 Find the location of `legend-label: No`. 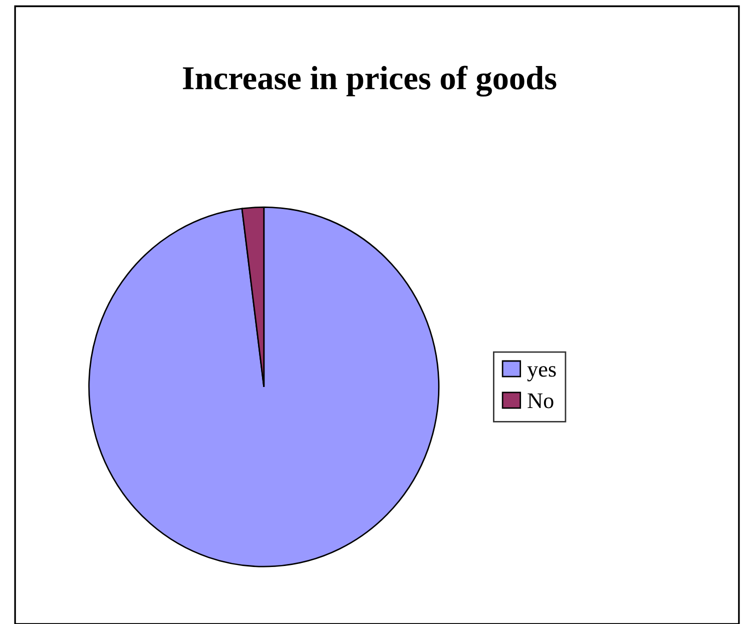

legend-label: No is located at coordinates (541, 400).